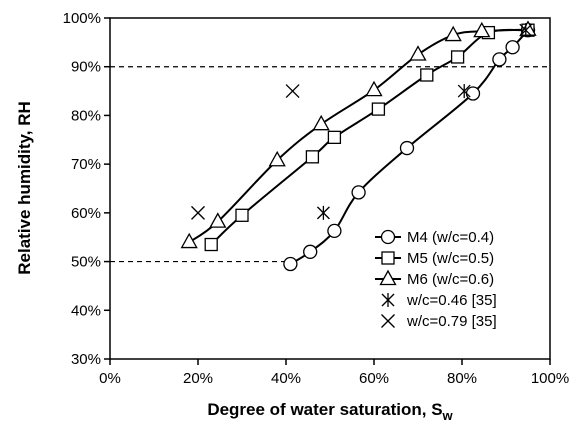  What do you see at coordinates (550, 378) in the screenshot?
I see `x-tick-label: 100%` at bounding box center [550, 378].